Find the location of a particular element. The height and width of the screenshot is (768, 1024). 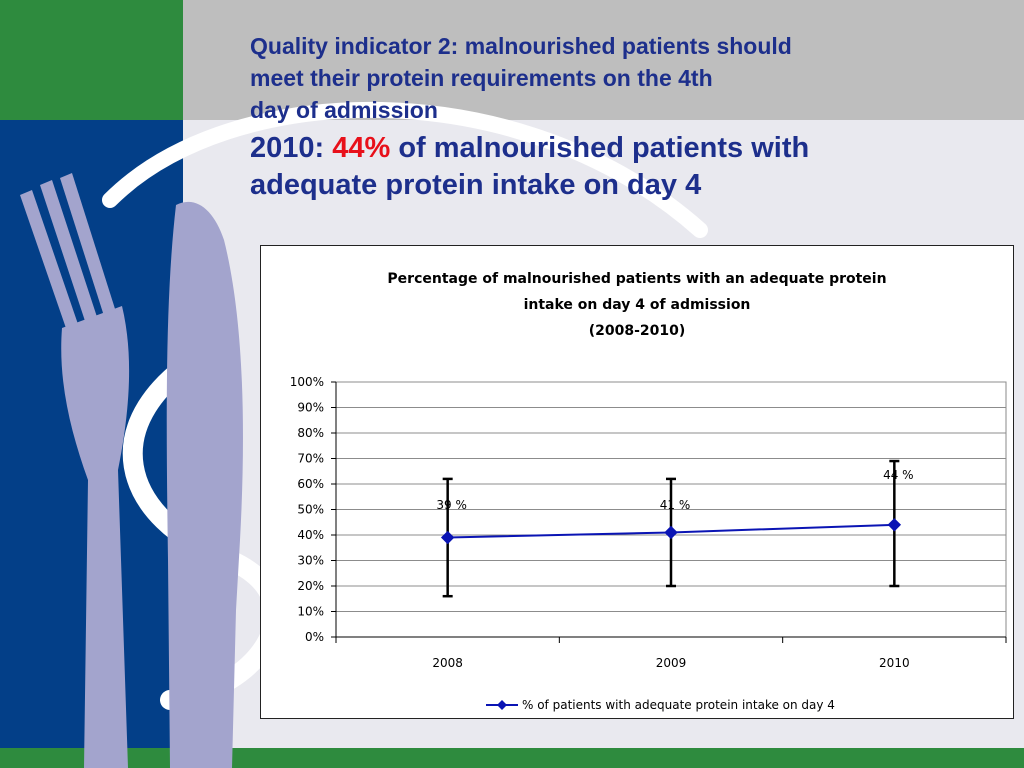

subtitle-highlight: 44% is located at coordinates (361, 148).